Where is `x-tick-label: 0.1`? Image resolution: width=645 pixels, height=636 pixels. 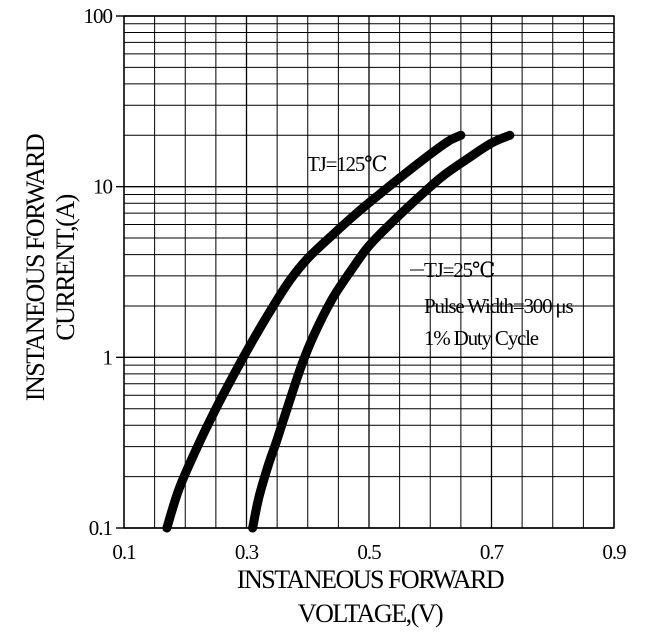
x-tick-label: 0.1 is located at coordinates (124, 552).